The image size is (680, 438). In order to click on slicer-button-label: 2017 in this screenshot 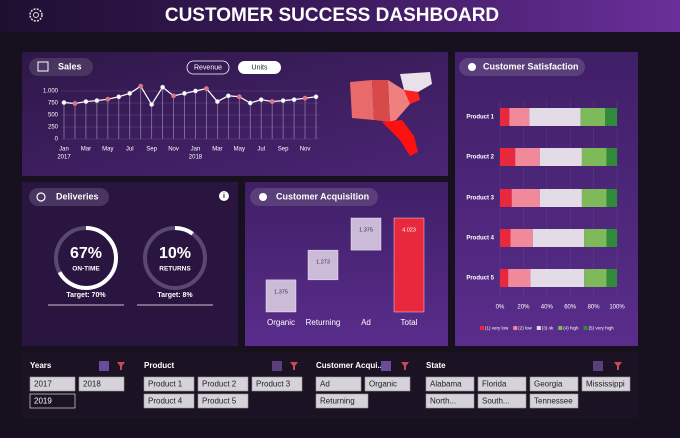, I will do `click(43, 384)`.